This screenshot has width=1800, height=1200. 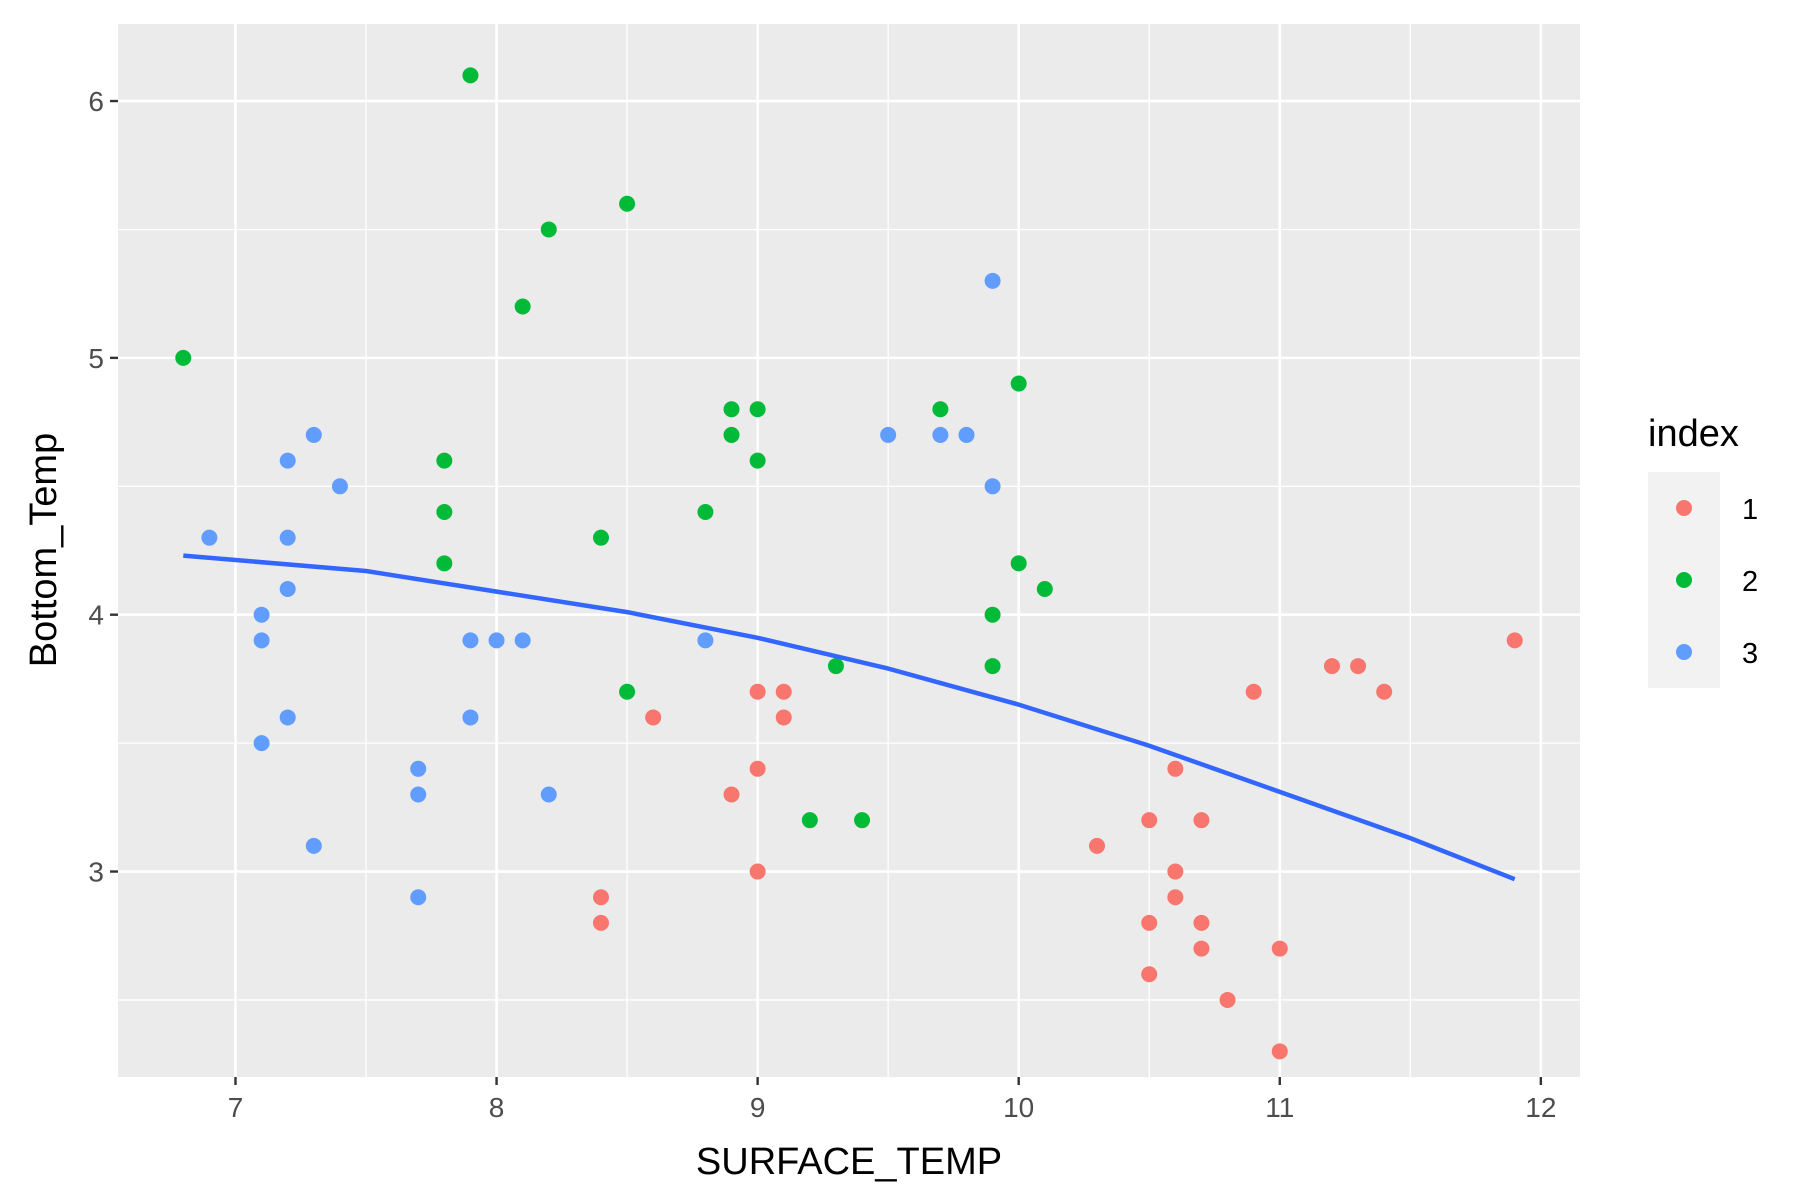 I want to click on y-tick-label: 3, so click(x=96, y=872).